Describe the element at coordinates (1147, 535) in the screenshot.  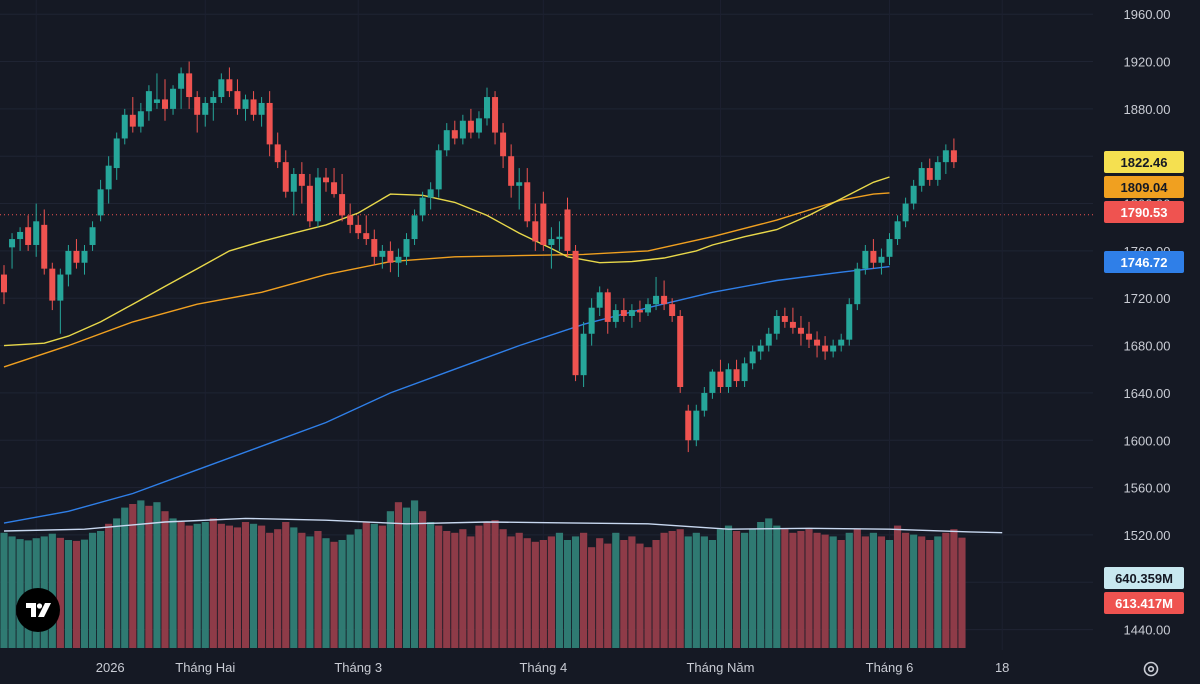
I see `price-tick-label: 1520.00` at that location.